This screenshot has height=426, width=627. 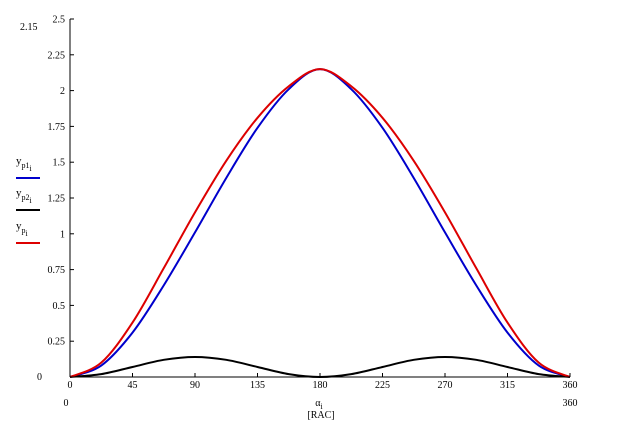 I want to click on y-limit-bottom-label: 0, so click(x=39, y=377).